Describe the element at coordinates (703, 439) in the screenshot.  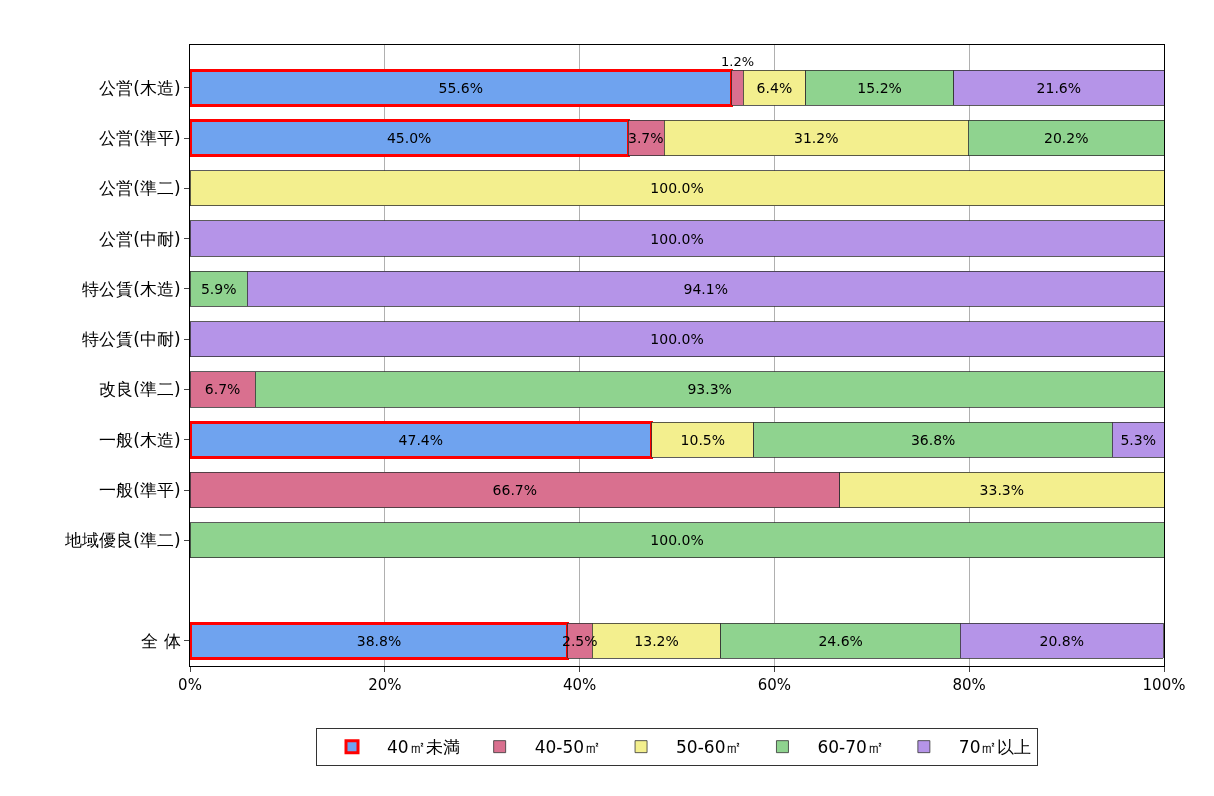
I see `data-label: 10.5%` at that location.